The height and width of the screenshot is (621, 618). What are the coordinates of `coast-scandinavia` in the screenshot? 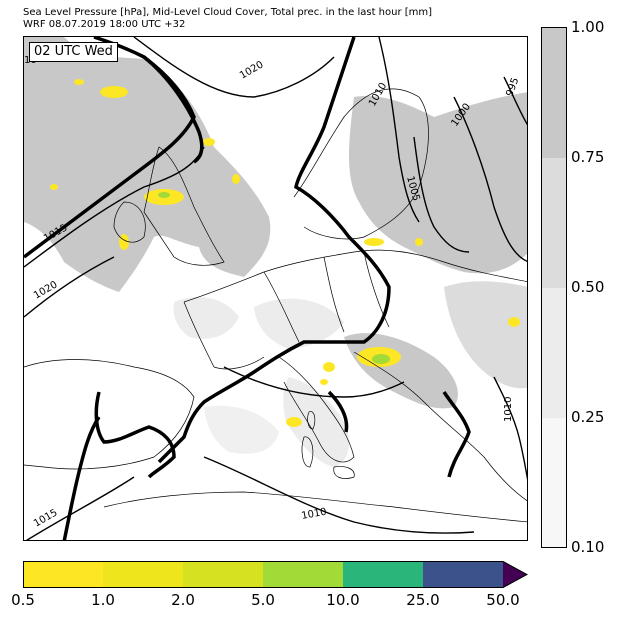 It's located at (361, 164).